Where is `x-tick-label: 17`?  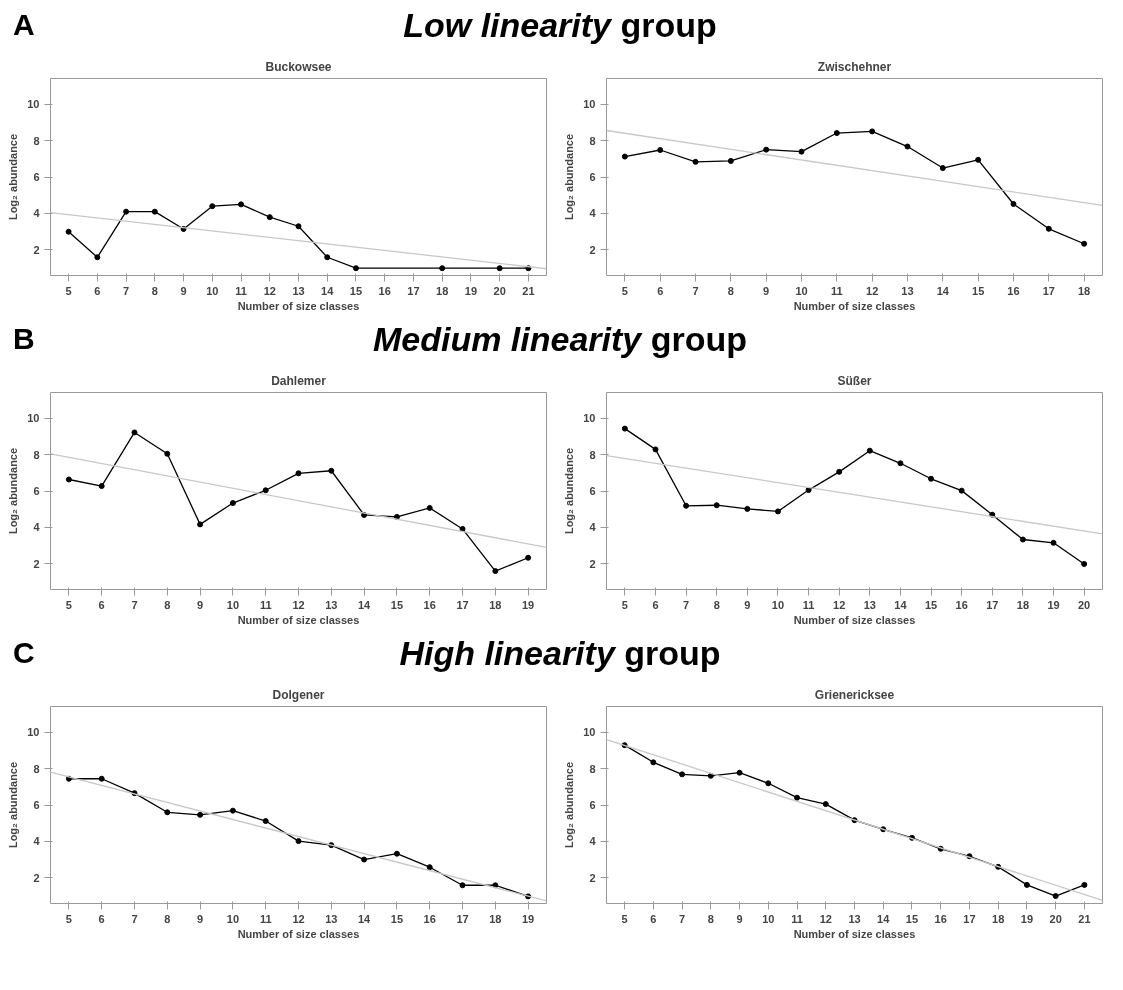 x-tick-label: 17 is located at coordinates (413, 290).